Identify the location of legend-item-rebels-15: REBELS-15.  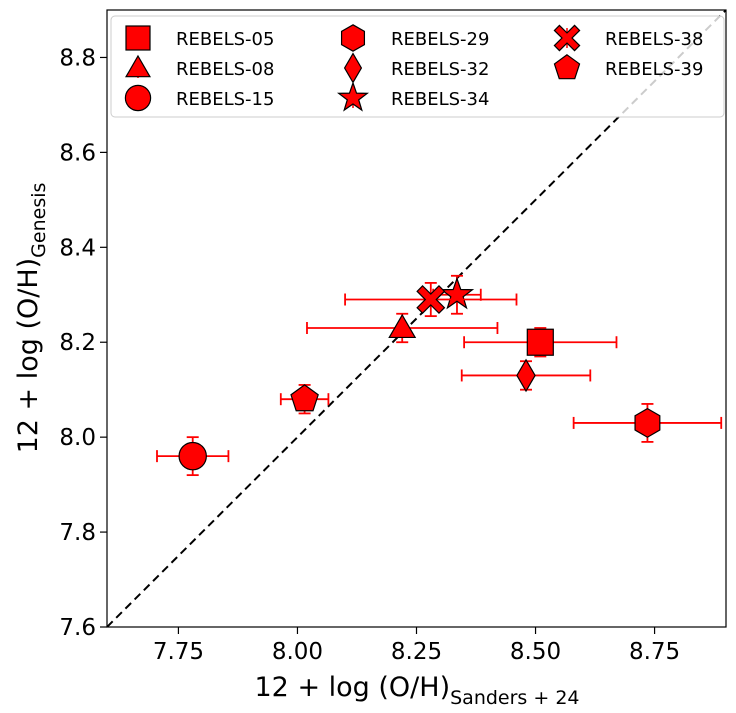
(199, 98).